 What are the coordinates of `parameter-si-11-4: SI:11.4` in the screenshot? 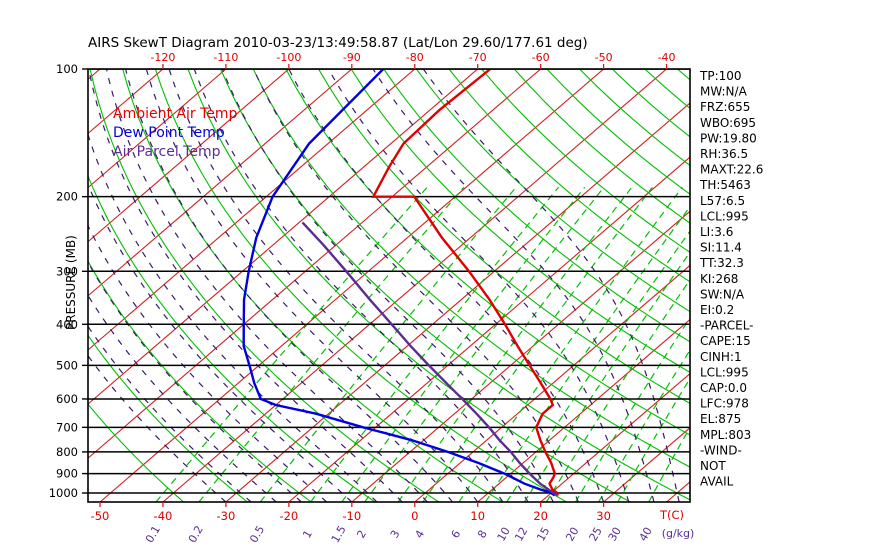 It's located at (721, 248).